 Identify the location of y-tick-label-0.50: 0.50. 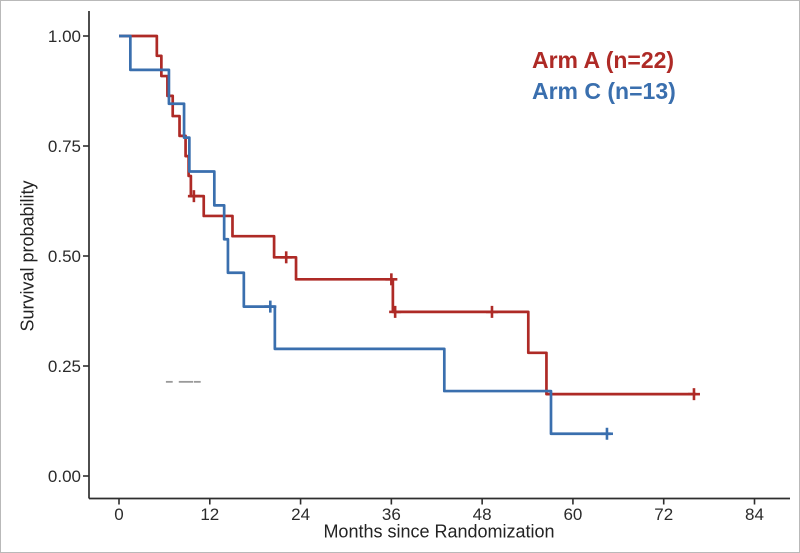
(64, 256).